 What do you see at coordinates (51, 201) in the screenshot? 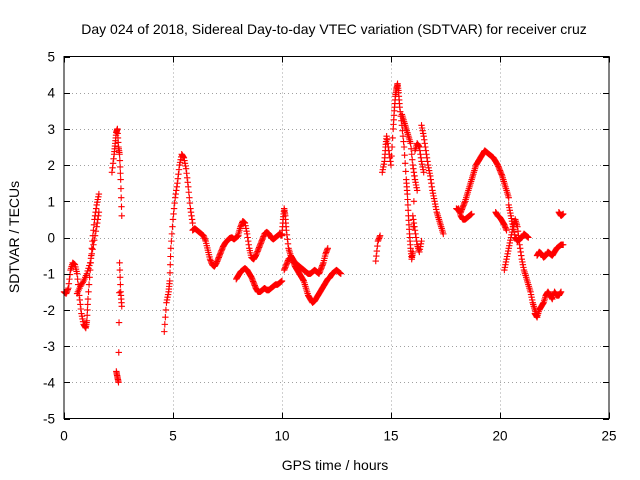
I see `y-tick-label: 1` at bounding box center [51, 201].